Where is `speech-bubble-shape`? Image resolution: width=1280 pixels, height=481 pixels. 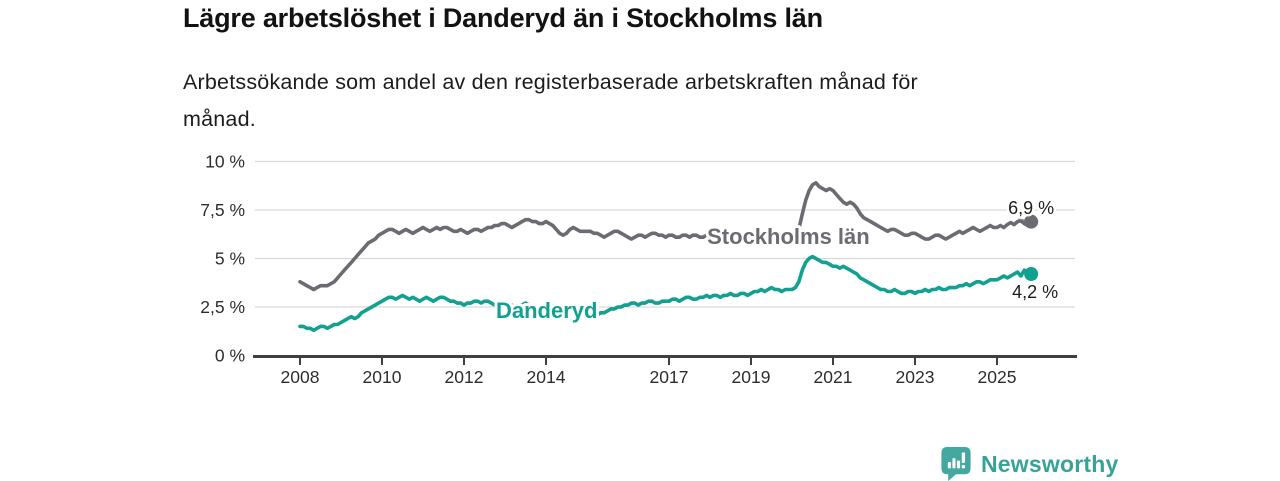
speech-bubble-shape is located at coordinates (956, 463).